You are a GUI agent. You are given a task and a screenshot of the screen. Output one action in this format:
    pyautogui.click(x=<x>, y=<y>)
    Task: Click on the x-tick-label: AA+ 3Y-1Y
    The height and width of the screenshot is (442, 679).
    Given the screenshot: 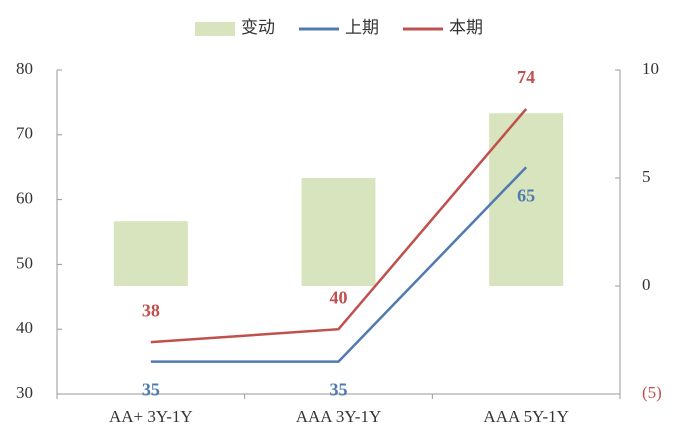 What is the action you would take?
    pyautogui.click(x=151, y=416)
    